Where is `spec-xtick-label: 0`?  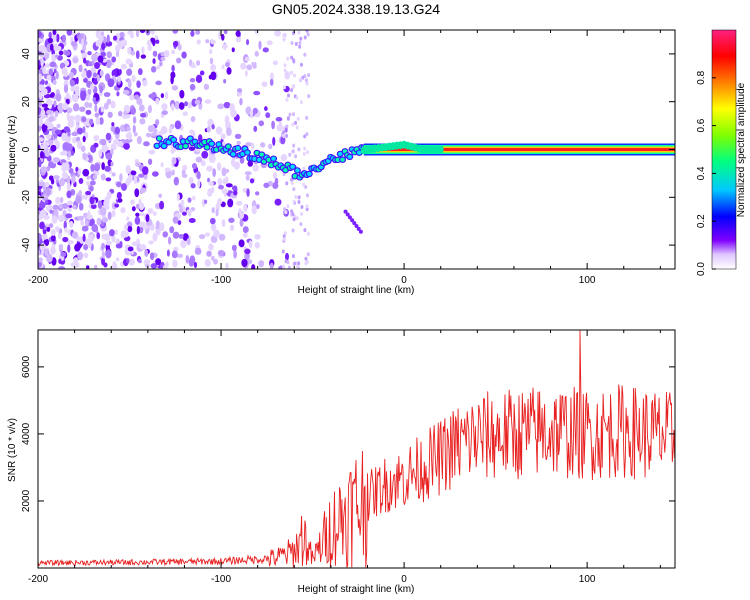
spec-xtick-label: 0 is located at coordinates (404, 280).